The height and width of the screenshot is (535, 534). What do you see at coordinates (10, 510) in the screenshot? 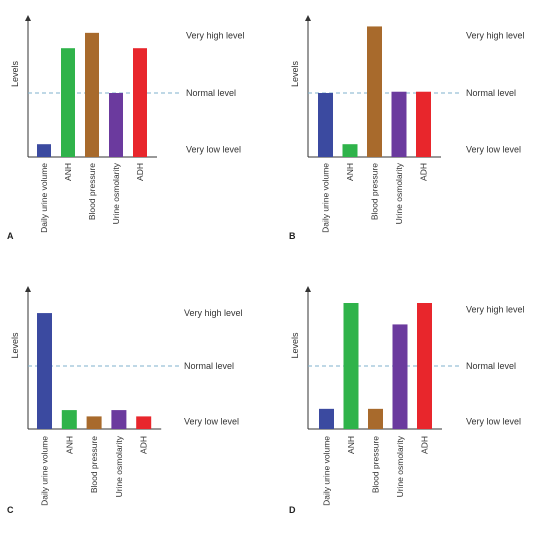
I see `panel-letter: C` at bounding box center [10, 510].